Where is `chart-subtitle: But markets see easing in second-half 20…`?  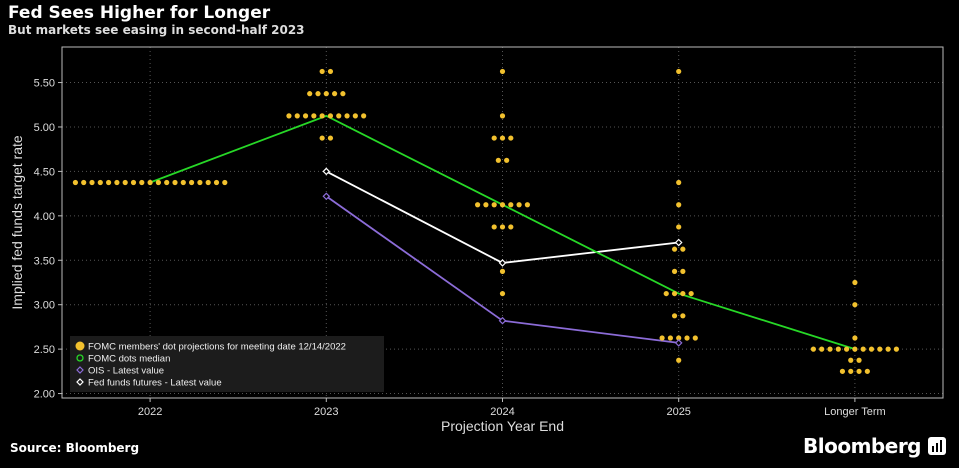 chart-subtitle: But markets see easing in second-half 20… is located at coordinates (156, 30).